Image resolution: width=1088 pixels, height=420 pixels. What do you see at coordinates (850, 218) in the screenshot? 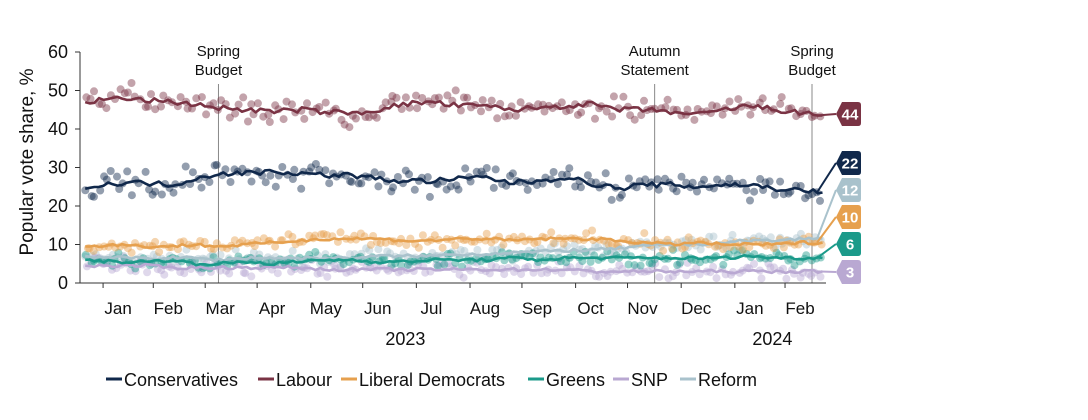
I see `end-value-label: 10` at bounding box center [850, 218].